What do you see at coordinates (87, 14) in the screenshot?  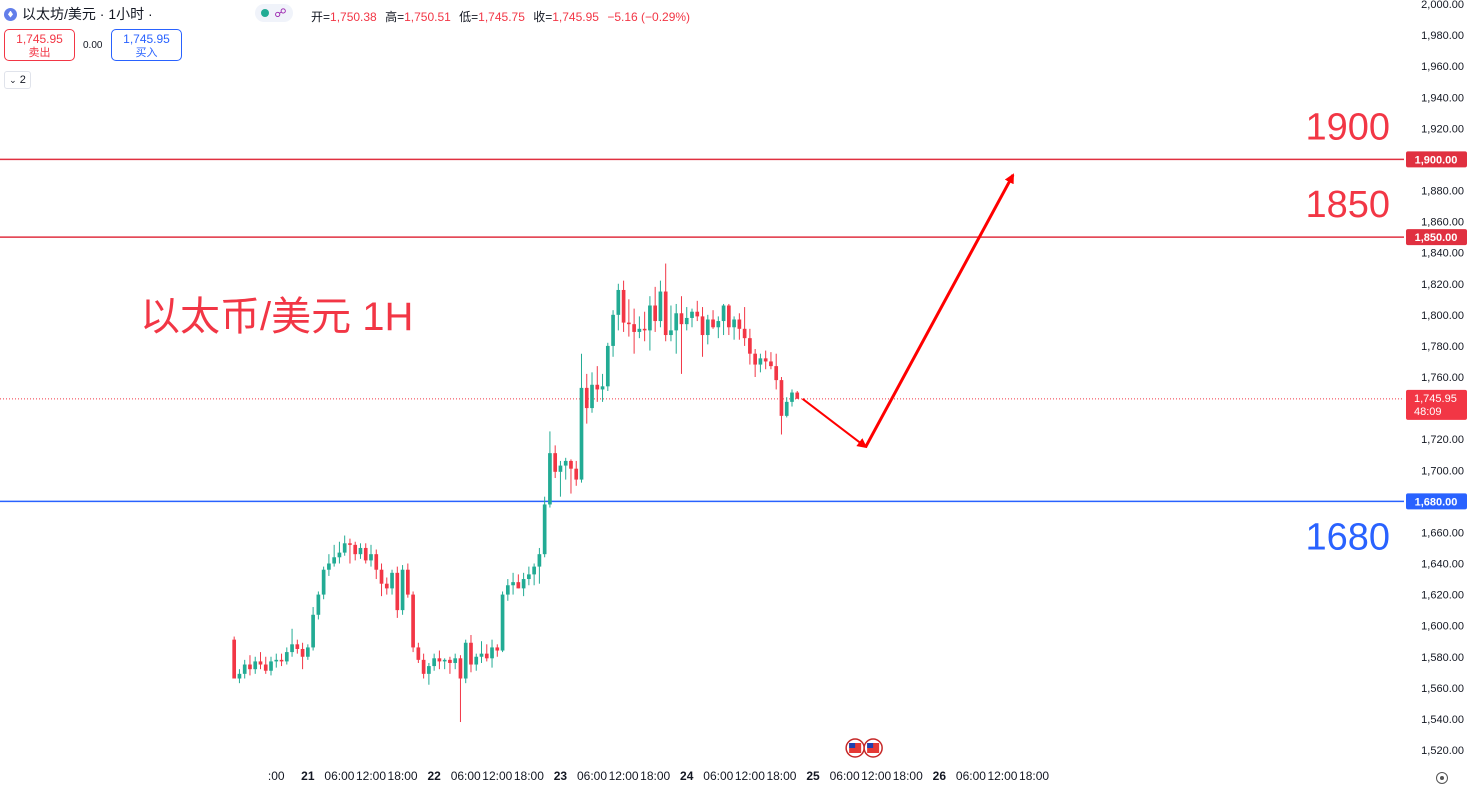 I see `symbol-title: 以太坊/美元 · 1小时 ·` at bounding box center [87, 14].